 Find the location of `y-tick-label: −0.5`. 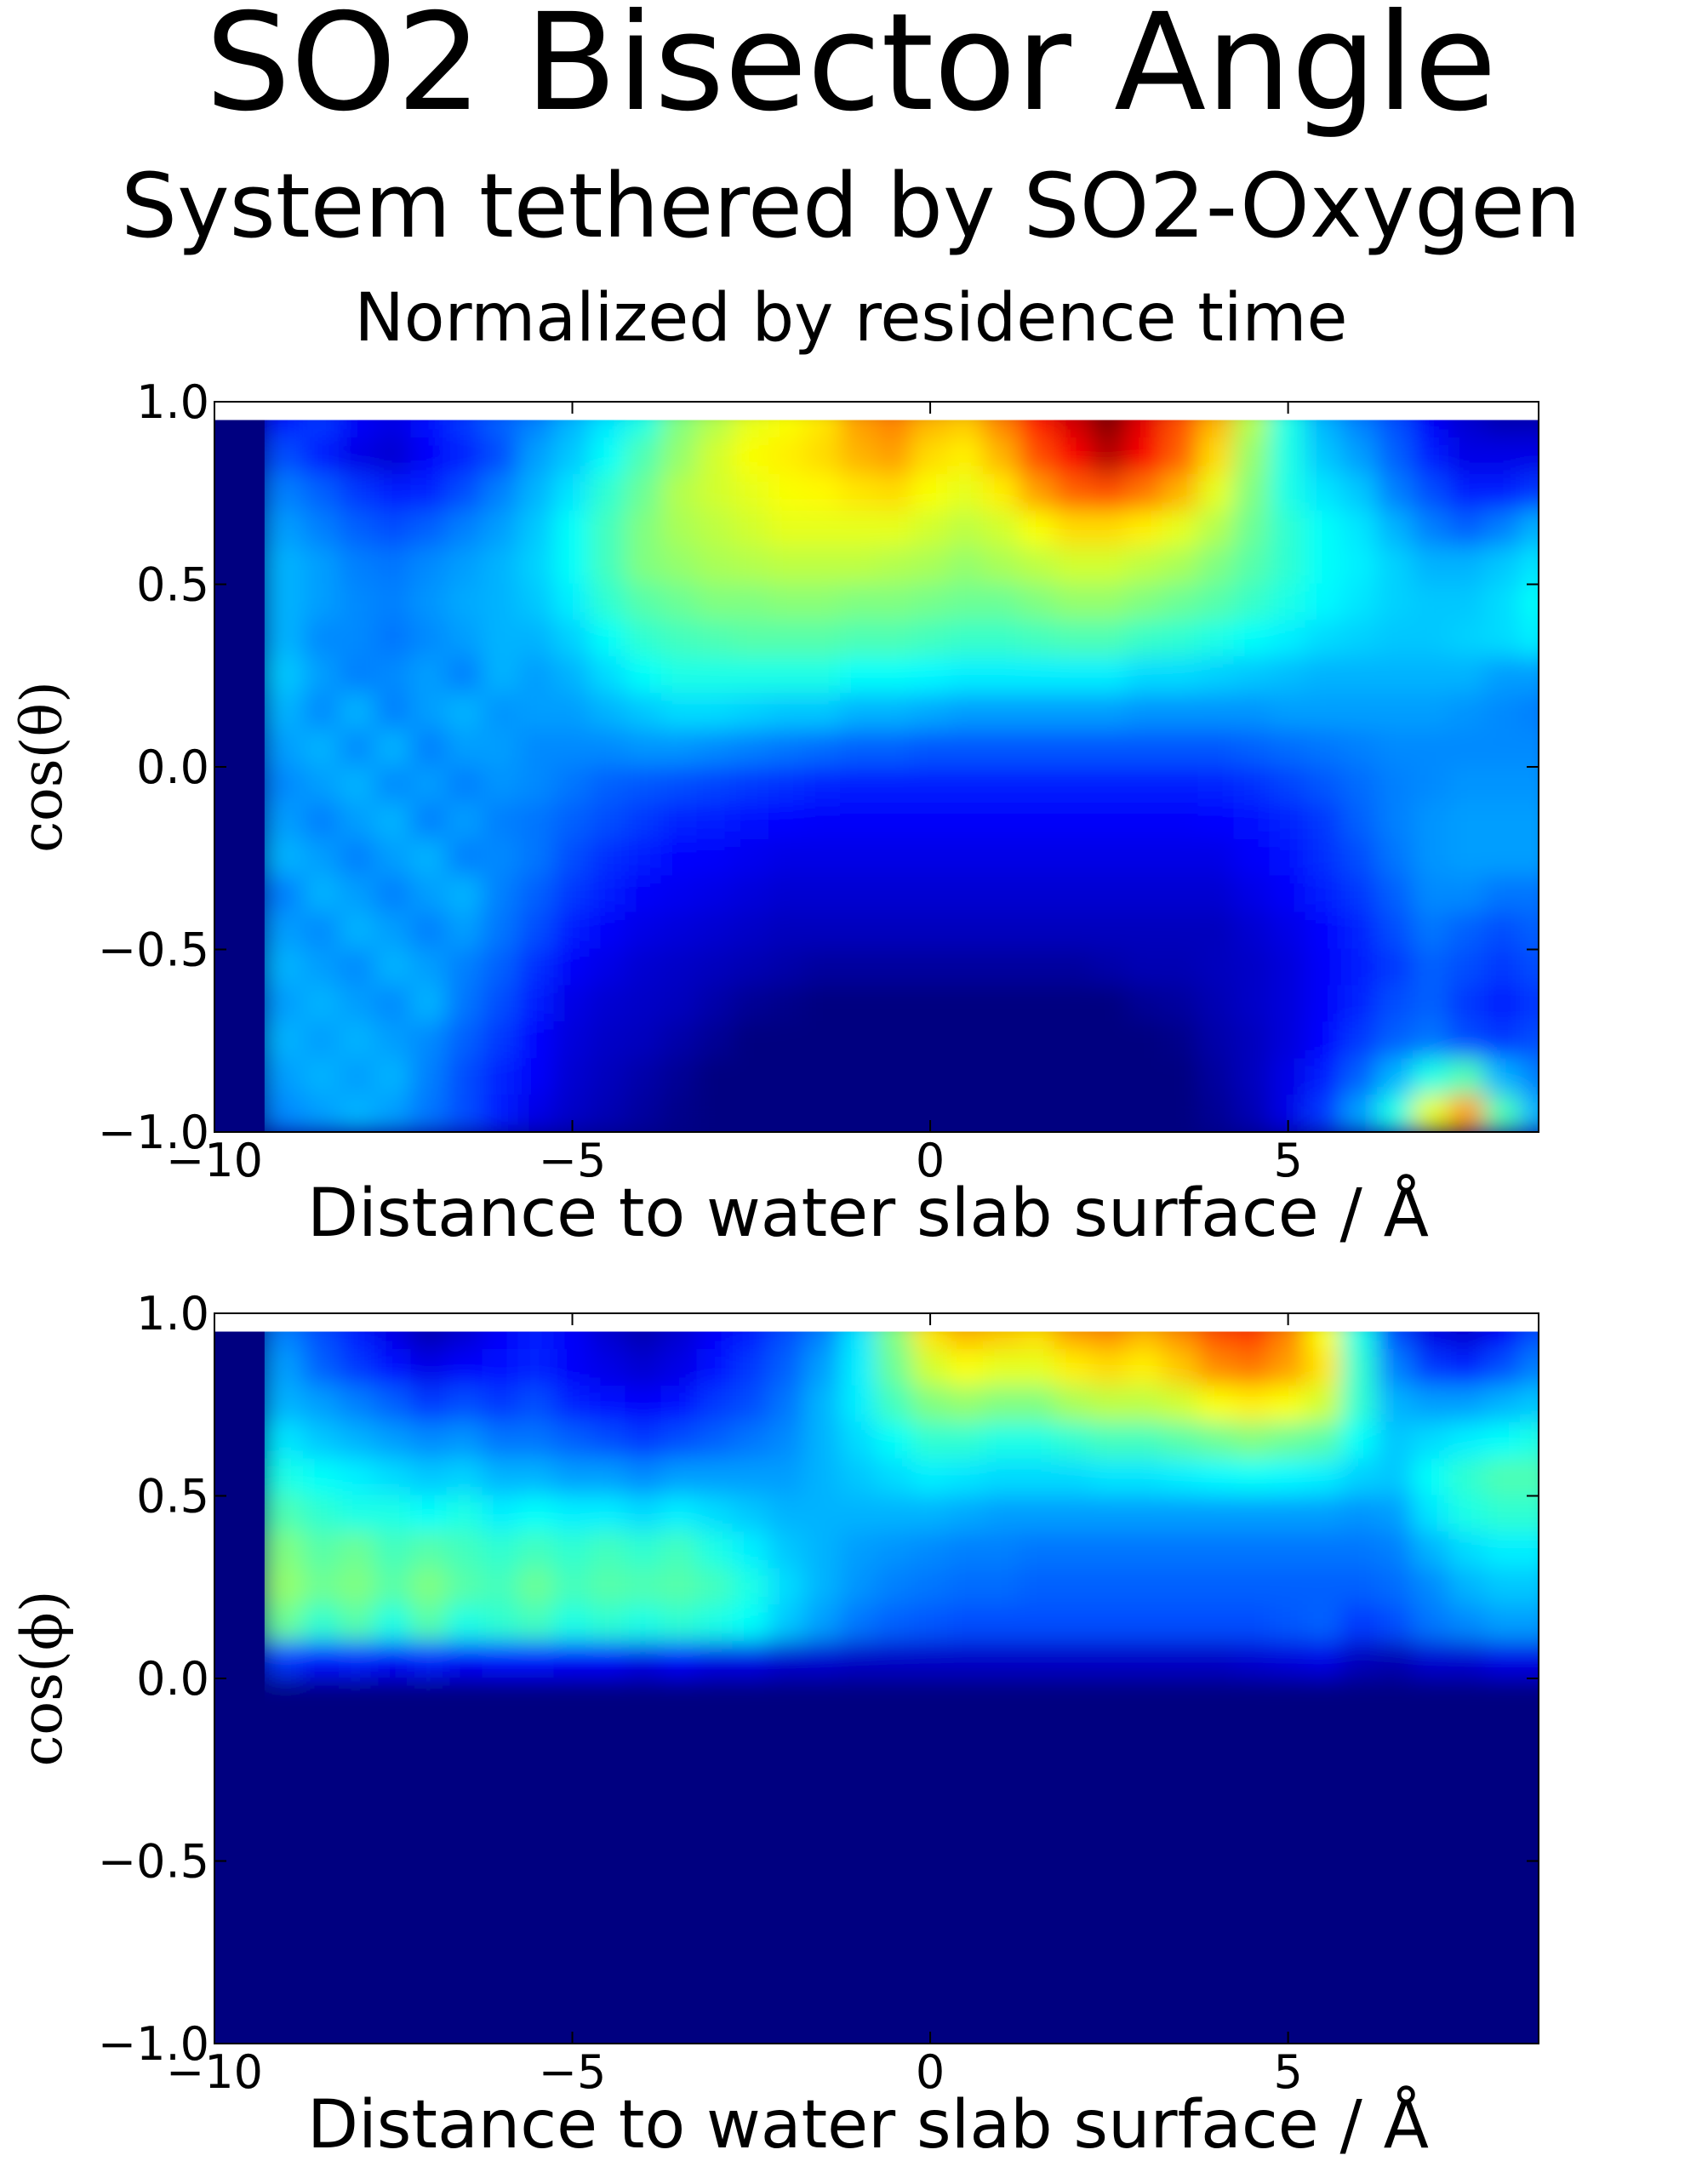

y-tick-label: −0.5 is located at coordinates (153, 950).